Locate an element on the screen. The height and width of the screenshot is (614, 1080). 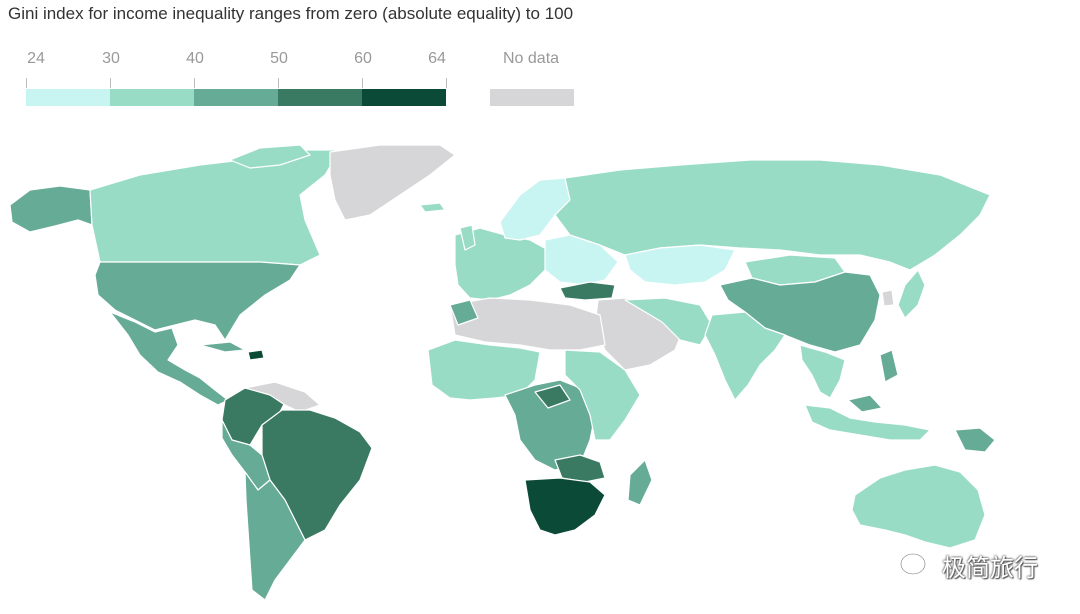
region-iceland is located at coordinates (432, 207).